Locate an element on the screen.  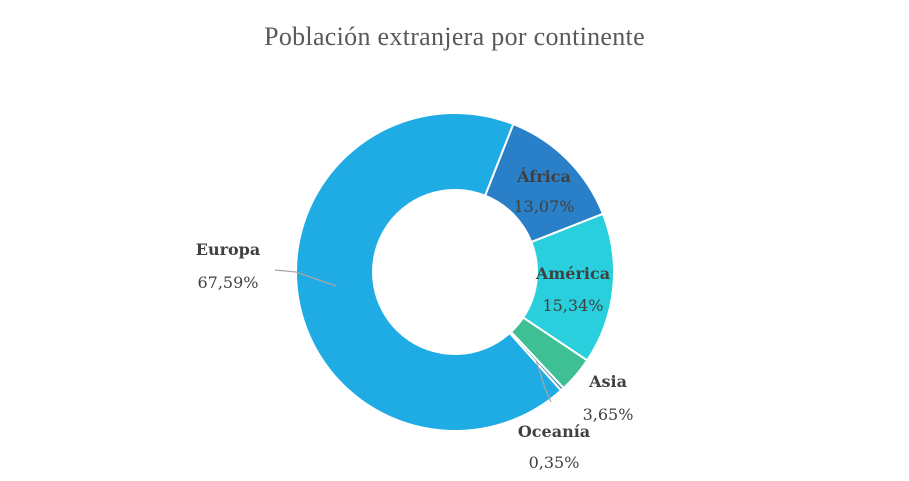
leader-line-oceania is located at coordinates (543, 381).